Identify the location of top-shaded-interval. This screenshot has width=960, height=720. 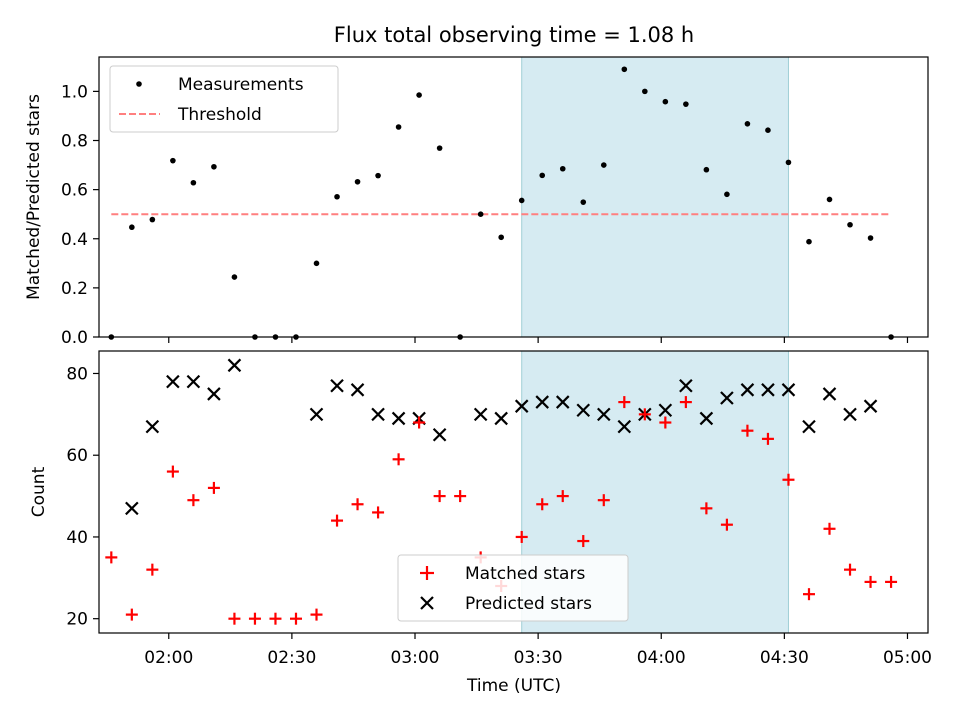
(655, 197).